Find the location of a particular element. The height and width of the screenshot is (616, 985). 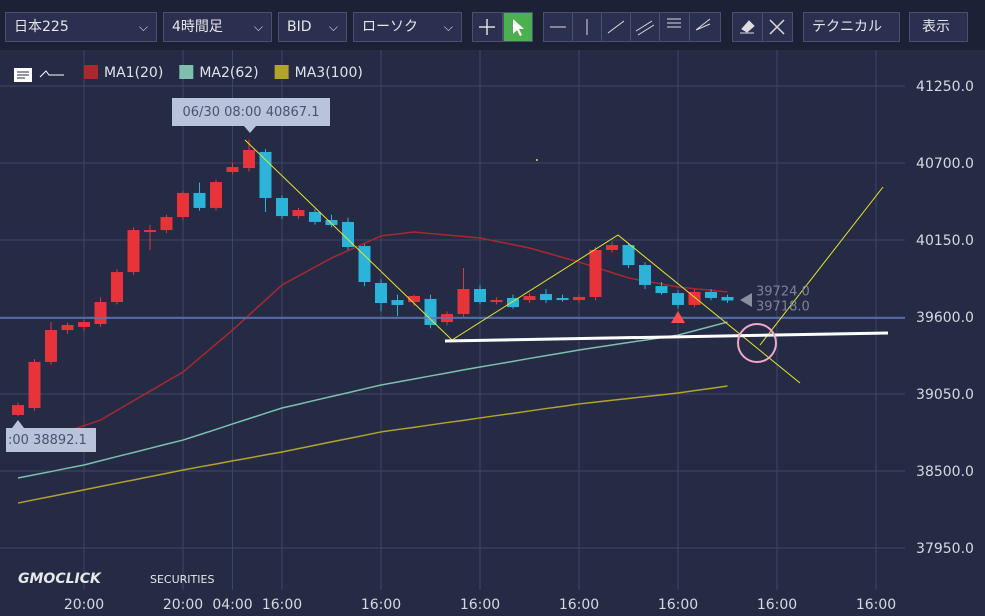

y-tick-label: 38500.0 is located at coordinates (945, 472).